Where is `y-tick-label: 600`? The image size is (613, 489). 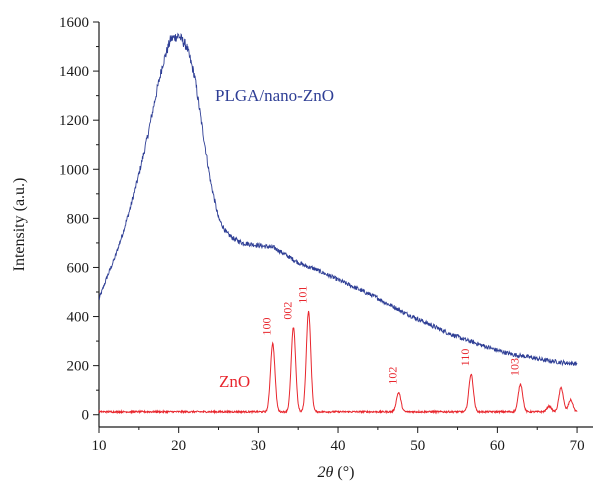 y-tick-label: 600 is located at coordinates (78, 268).